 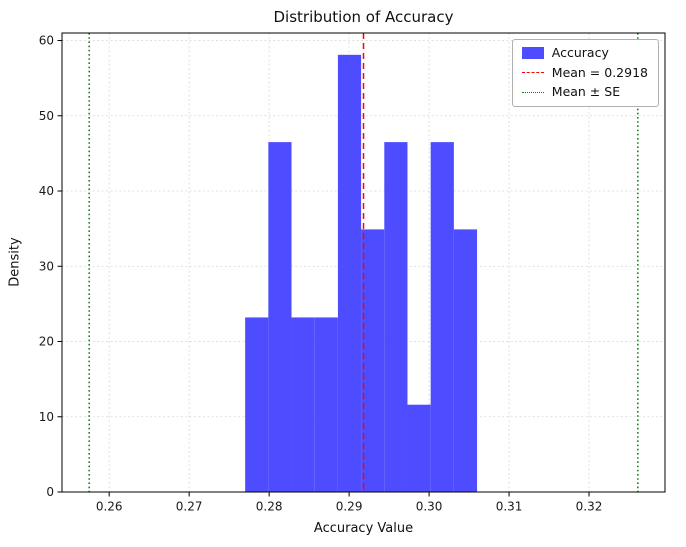 What do you see at coordinates (363, 17) in the screenshot?
I see `chart-title: Distribution of Accuracy` at bounding box center [363, 17].